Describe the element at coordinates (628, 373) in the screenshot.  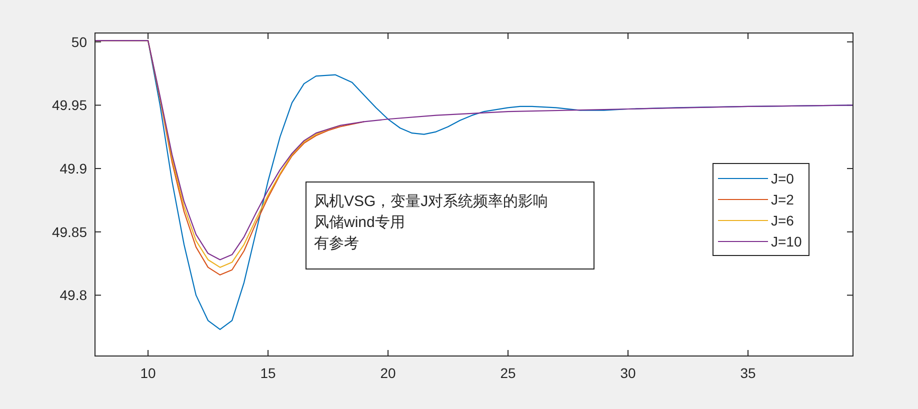
I see `x-tick-label: 30` at that location.